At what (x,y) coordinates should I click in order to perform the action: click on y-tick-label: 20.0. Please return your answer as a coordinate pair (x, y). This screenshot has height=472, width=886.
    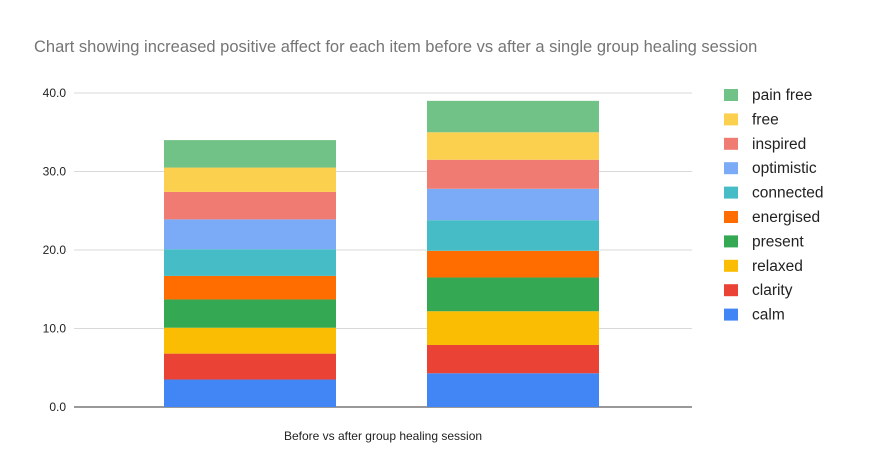
    Looking at the image, I should click on (55, 250).